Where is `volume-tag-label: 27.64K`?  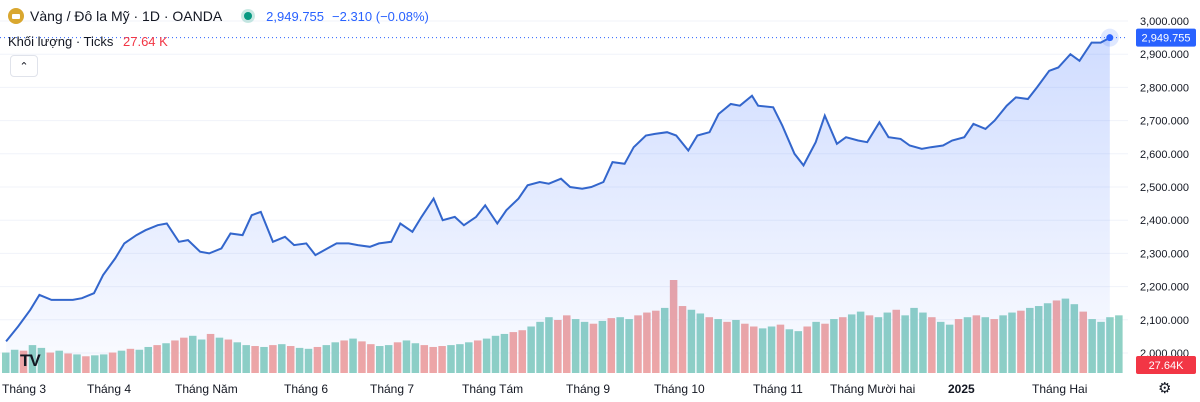 volume-tag-label: 27.64K is located at coordinates (1167, 366).